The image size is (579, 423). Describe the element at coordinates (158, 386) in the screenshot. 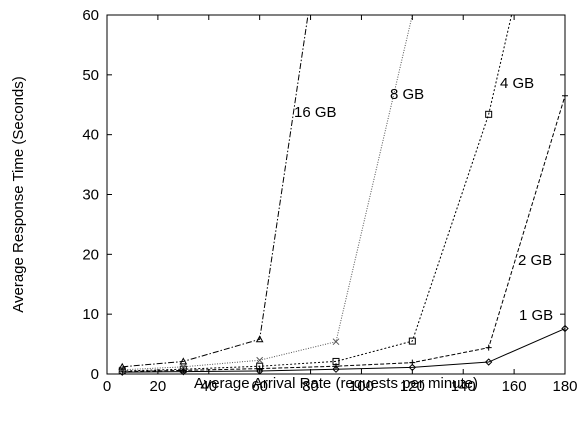

I see `x-tick-label: 20` at that location.